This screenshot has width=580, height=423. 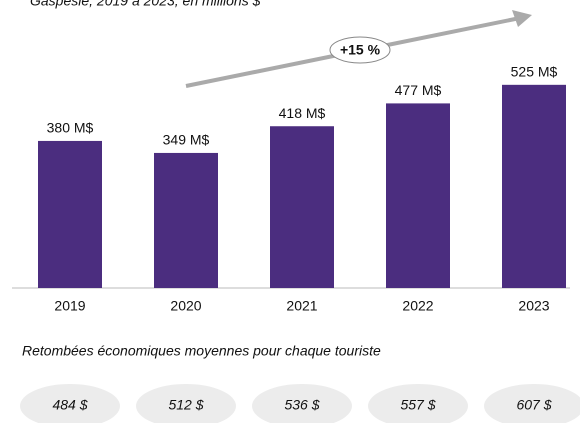 I want to click on annotation-bubble, so click(x=360, y=50).